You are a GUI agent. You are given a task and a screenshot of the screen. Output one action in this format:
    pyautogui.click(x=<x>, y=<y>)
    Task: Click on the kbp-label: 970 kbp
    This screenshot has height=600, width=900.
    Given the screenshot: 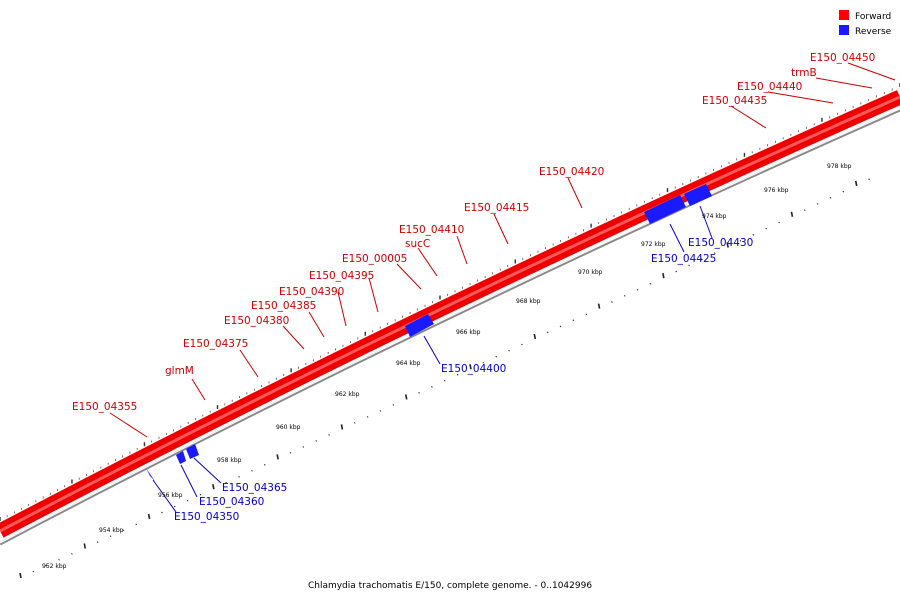 What is the action you would take?
    pyautogui.click(x=590, y=272)
    